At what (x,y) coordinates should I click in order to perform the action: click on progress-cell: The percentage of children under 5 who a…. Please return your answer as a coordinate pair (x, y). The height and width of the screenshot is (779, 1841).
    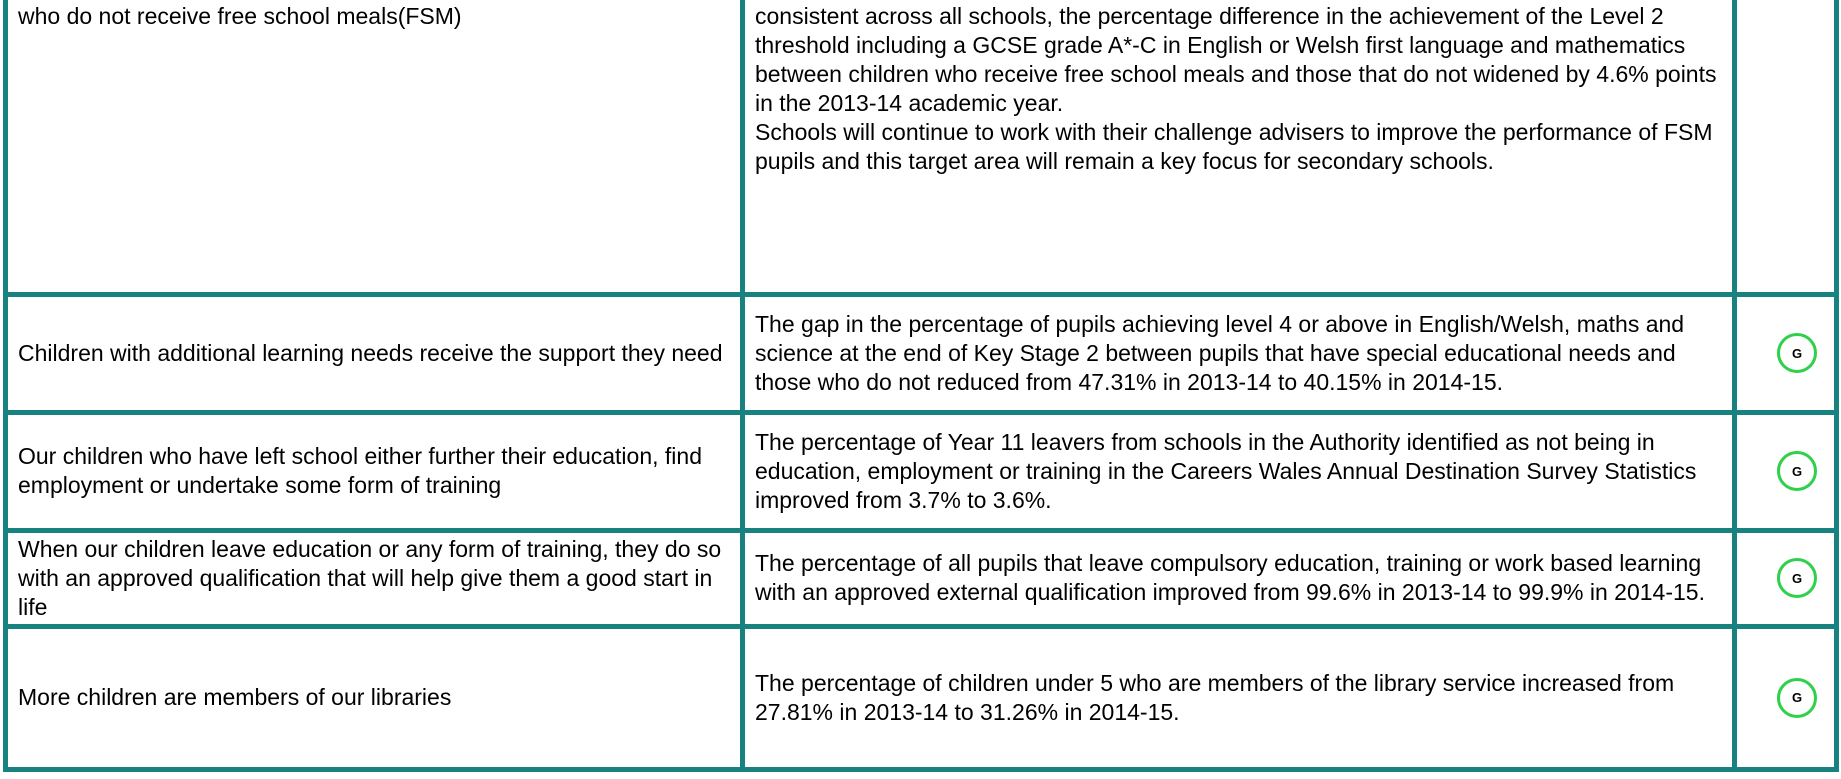
    Looking at the image, I should click on (1238, 697).